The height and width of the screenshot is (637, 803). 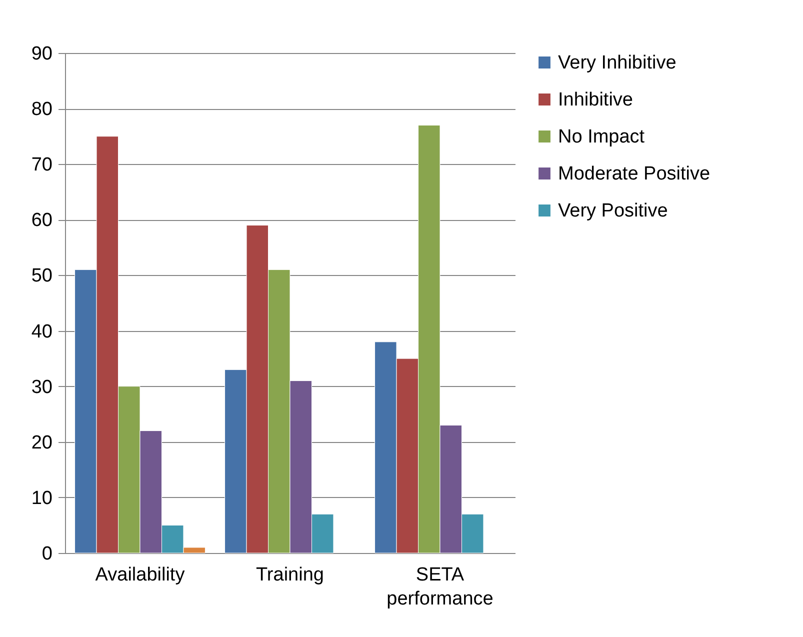 What do you see at coordinates (595, 100) in the screenshot?
I see `legend-label: Inhibitive` at bounding box center [595, 100].